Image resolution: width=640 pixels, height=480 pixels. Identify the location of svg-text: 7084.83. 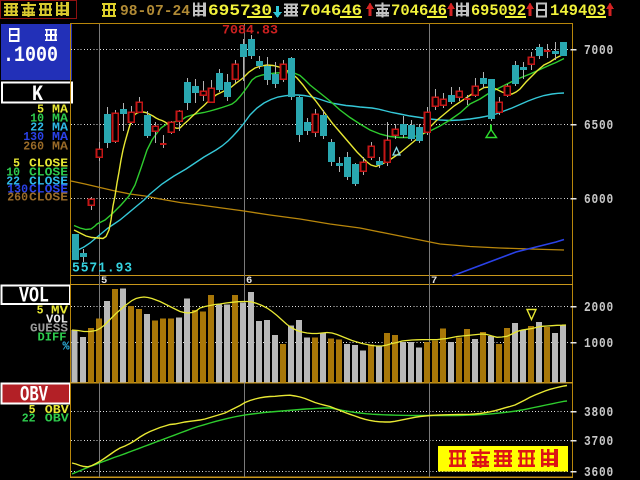
(250, 31).